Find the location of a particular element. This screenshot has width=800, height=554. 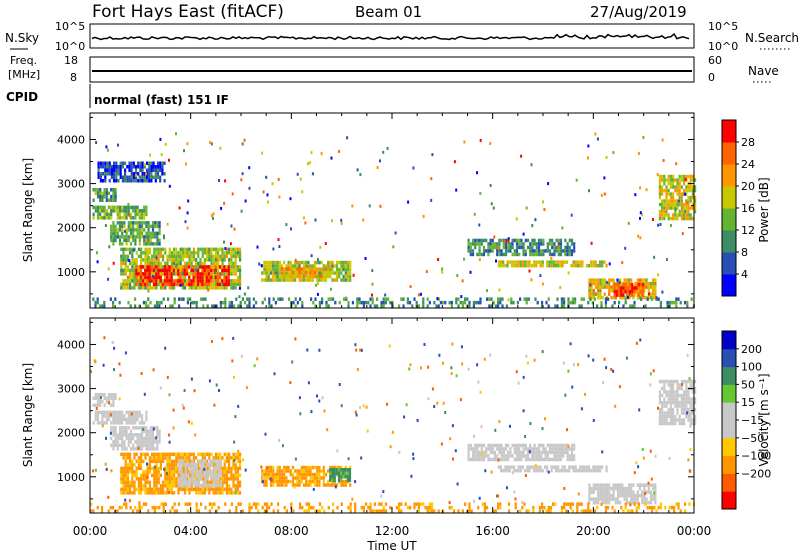

colorbar-swatch is located at coordinates (729, 219).